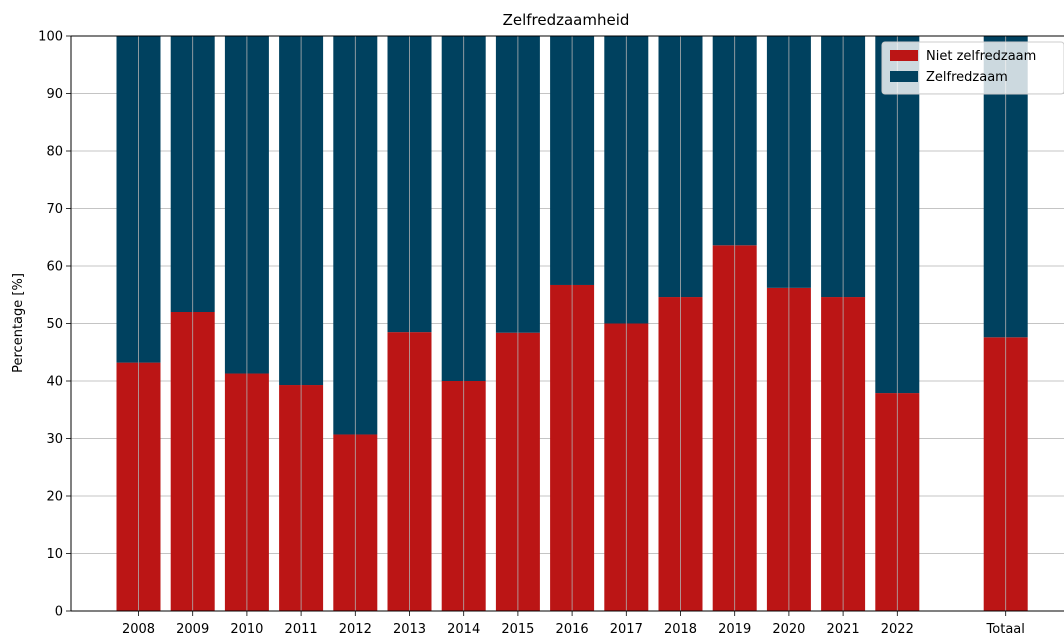  Describe the element at coordinates (192, 628) in the screenshot. I see `x-tick-label: 2009` at that location.